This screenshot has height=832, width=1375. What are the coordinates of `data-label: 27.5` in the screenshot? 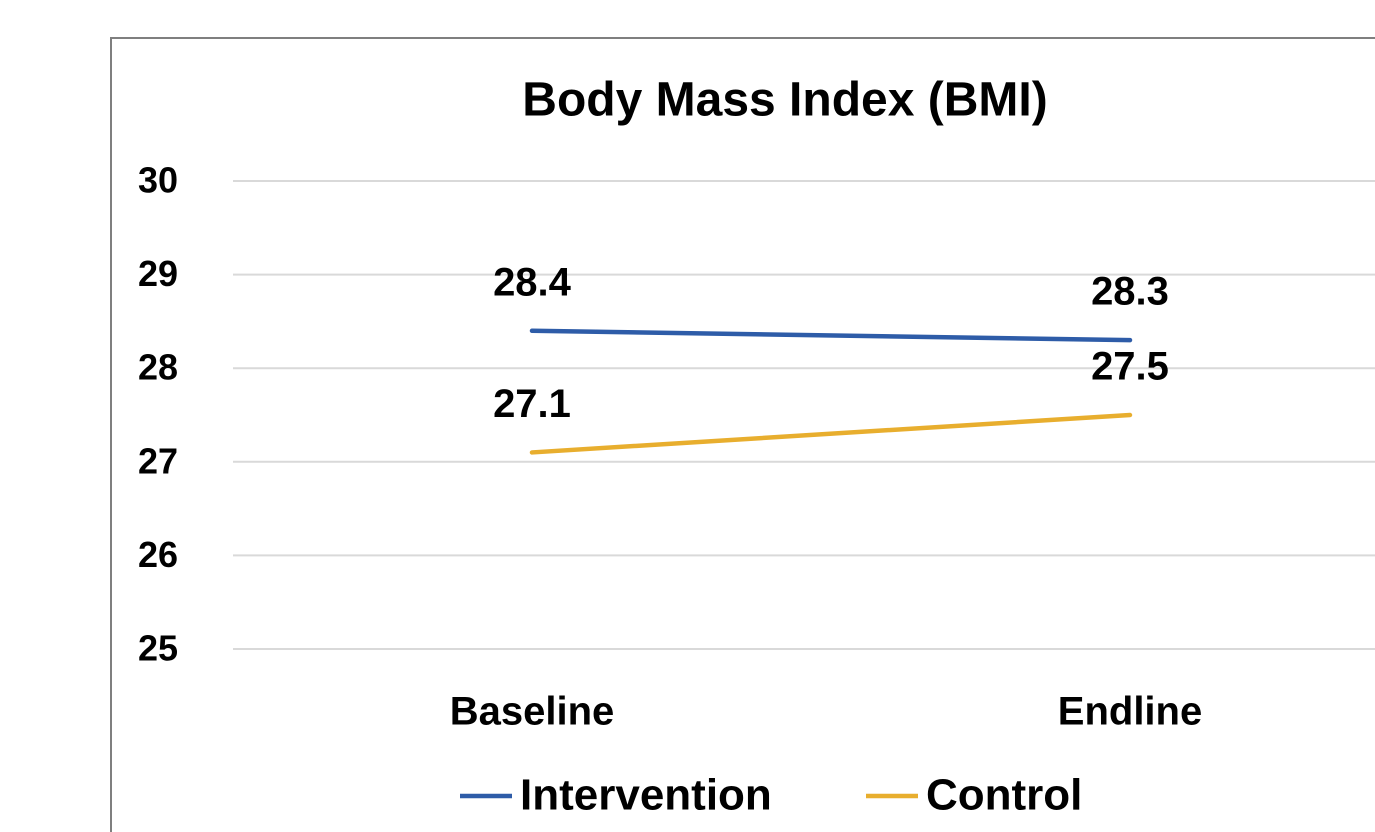 It's located at (1130, 367).